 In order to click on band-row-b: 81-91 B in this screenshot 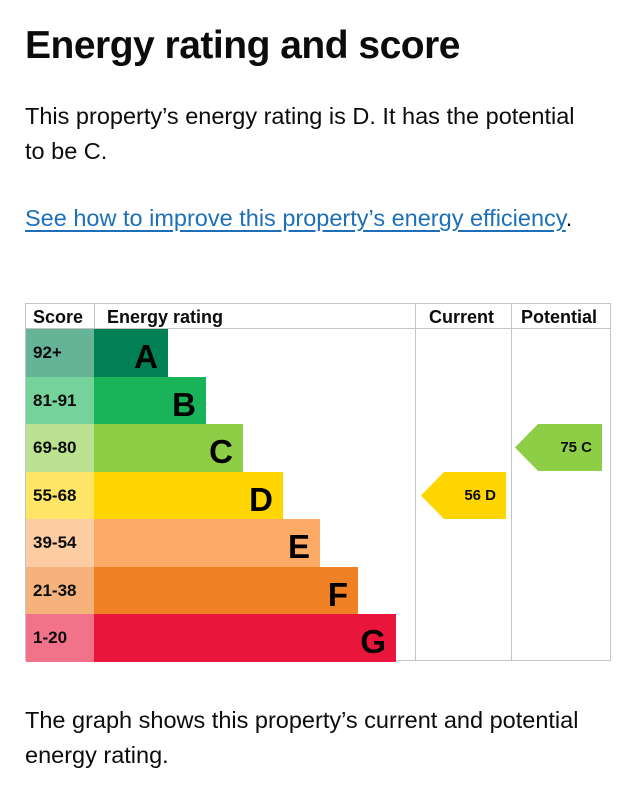, I will do `click(221, 400)`.